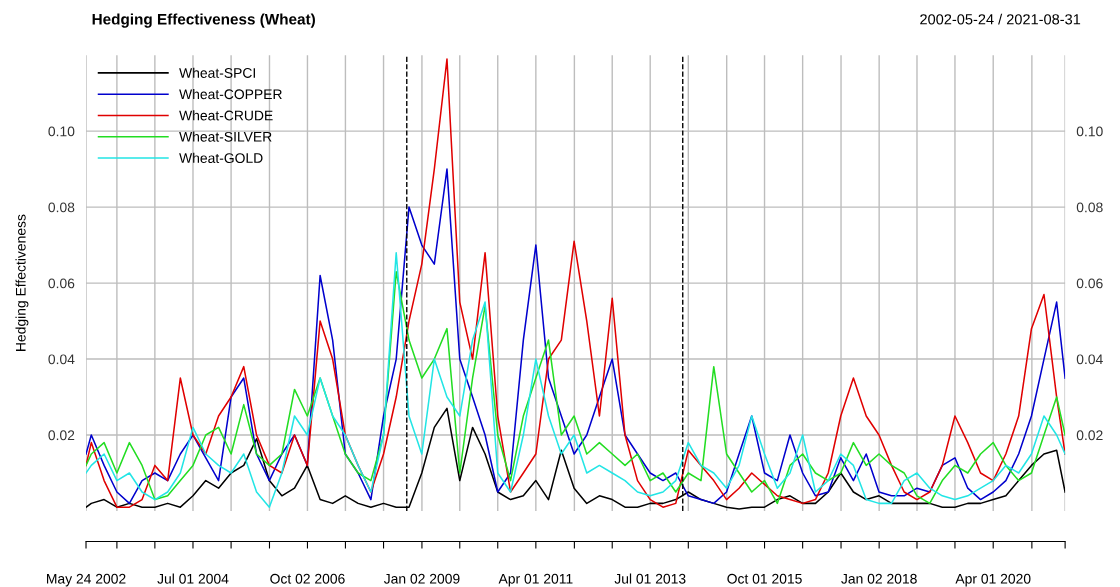 This screenshot has height=587, width=1120. What do you see at coordinates (764, 578) in the screenshot?
I see `x-tick-label: Oct 01 2015` at bounding box center [764, 578].